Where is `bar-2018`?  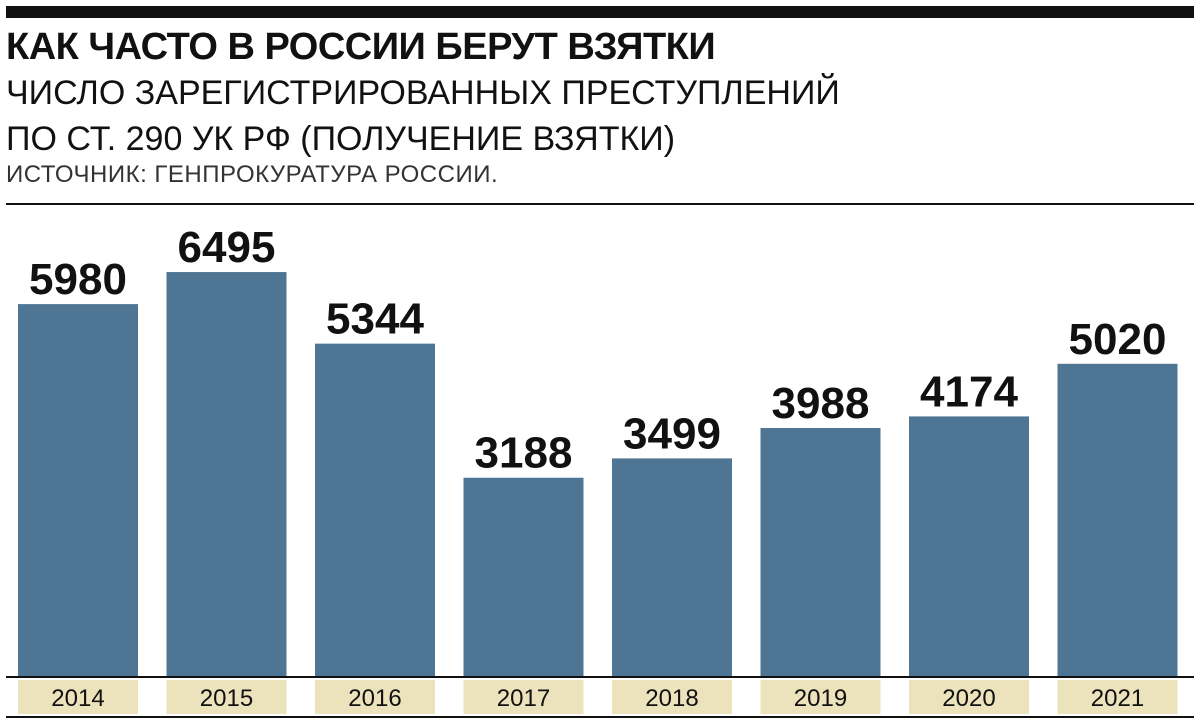 bar-2018 is located at coordinates (672, 567).